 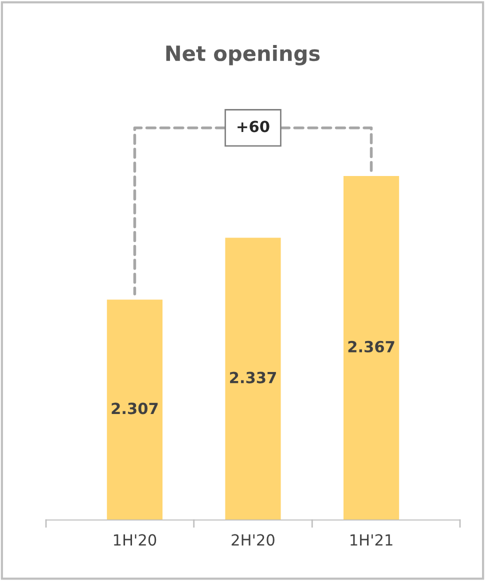 I want to click on x-tick-label: 2H'20, so click(x=253, y=540).